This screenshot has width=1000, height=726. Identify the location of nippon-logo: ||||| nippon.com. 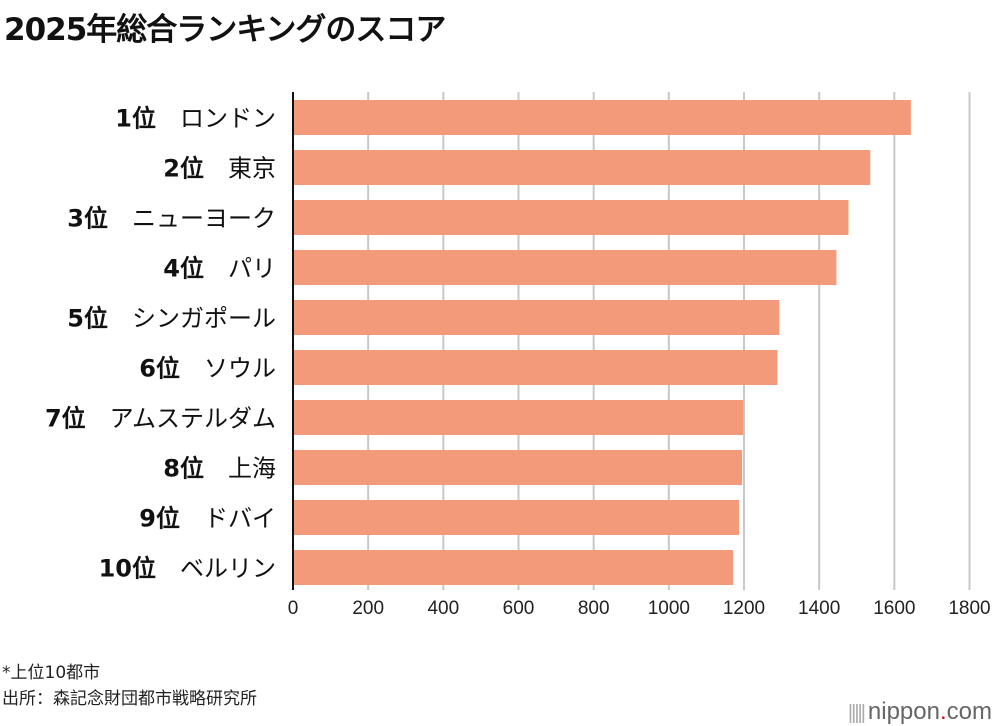
(919, 711).